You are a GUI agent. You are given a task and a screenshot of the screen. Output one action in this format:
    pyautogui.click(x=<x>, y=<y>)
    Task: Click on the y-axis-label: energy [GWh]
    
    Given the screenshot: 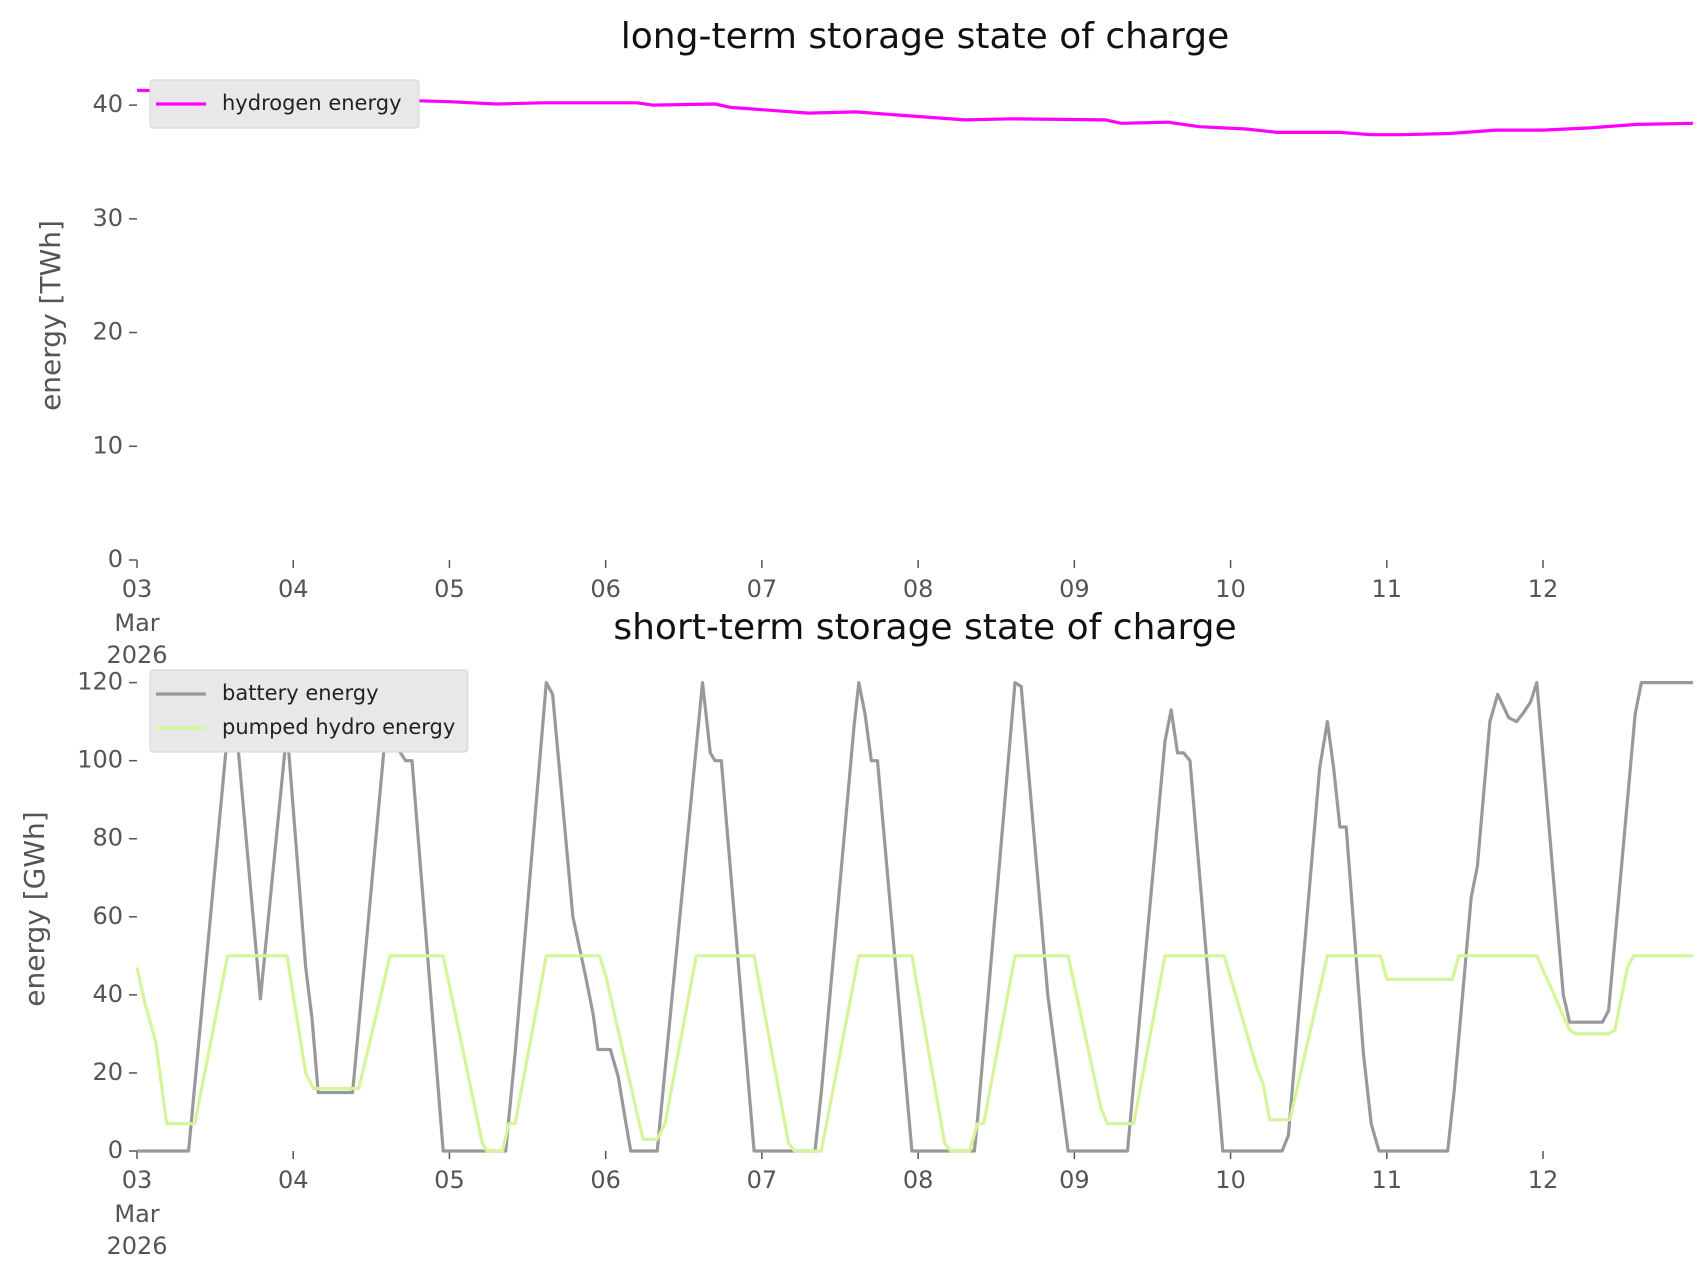 What is the action you would take?
    pyautogui.click(x=34, y=908)
    